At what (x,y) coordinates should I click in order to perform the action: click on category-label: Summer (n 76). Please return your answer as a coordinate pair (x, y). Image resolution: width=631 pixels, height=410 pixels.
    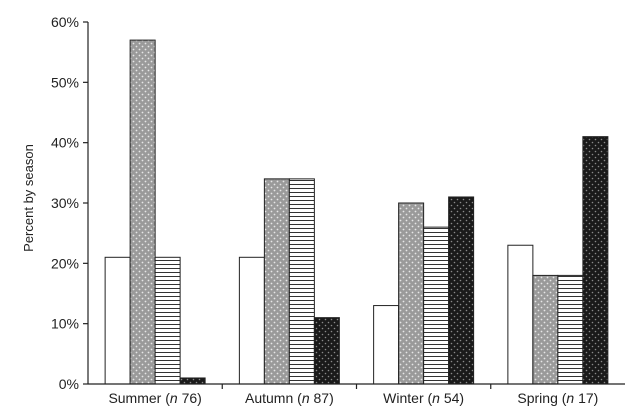
    Looking at the image, I should click on (154, 398).